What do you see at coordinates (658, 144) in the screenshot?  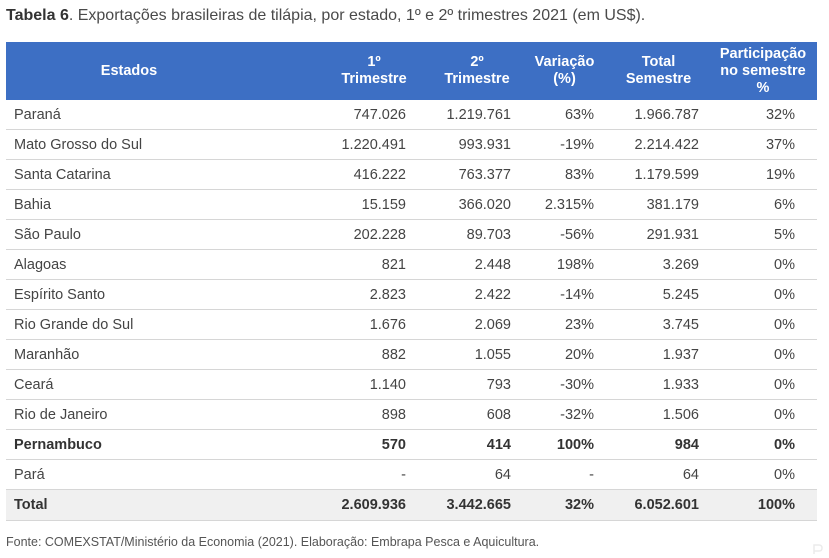 I see `cell-total-semestre: 2.214.422` at bounding box center [658, 144].